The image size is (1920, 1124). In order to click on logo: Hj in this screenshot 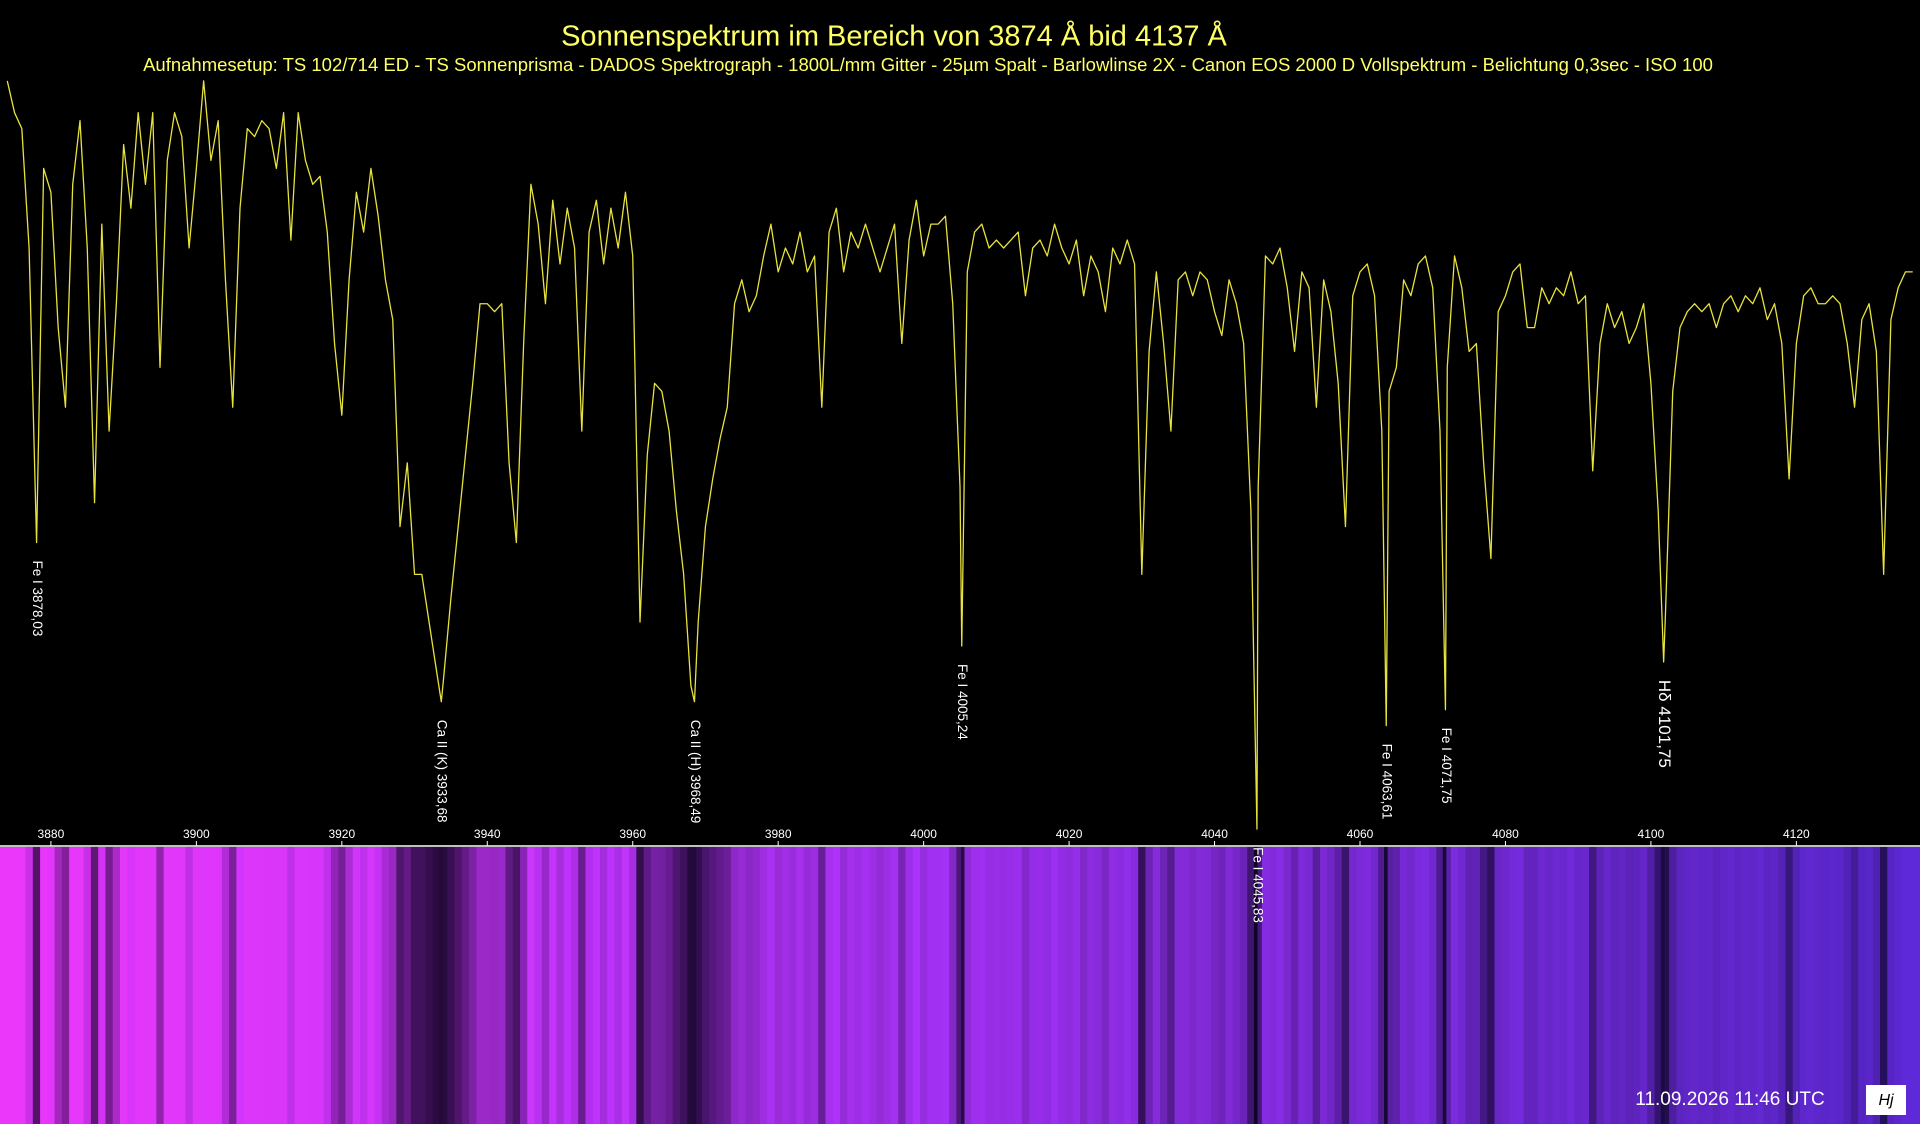, I will do `click(1886, 1100)`.